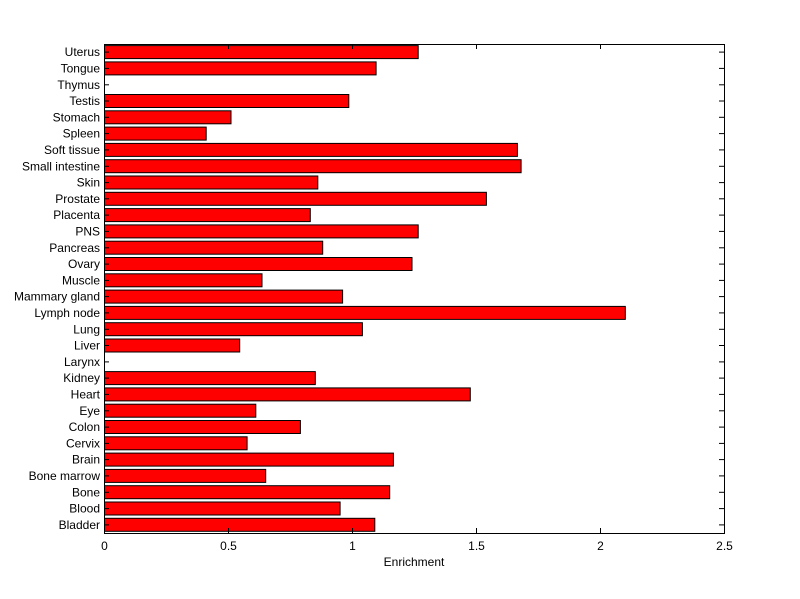 Image resolution: width=800 pixels, height=599 pixels. Describe the element at coordinates (76, 215) in the screenshot. I see `y-tick-label: Placenta` at that location.